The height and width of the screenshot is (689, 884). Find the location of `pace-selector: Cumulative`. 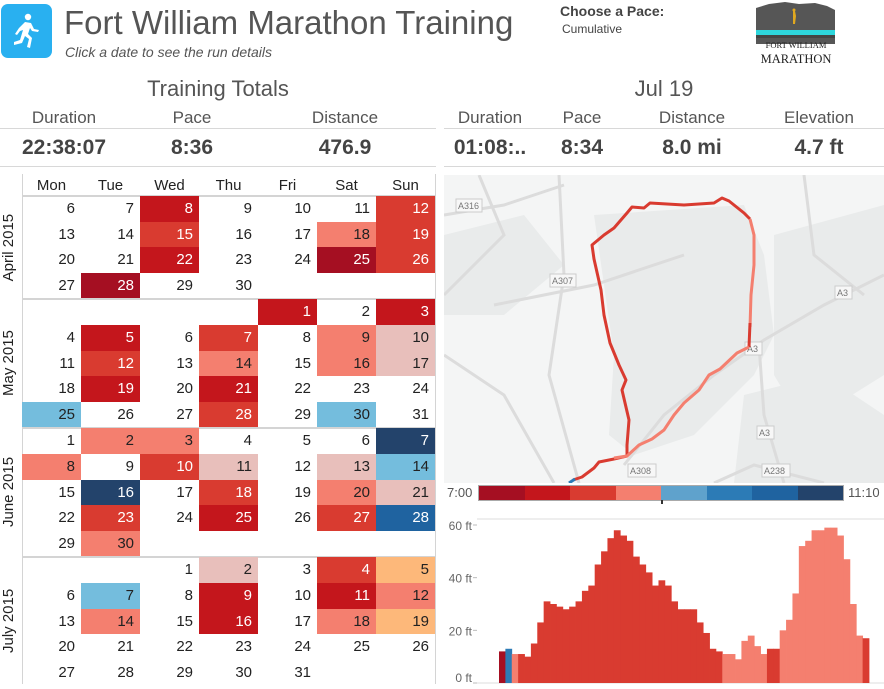

pace-selector: Cumulative is located at coordinates (592, 29).